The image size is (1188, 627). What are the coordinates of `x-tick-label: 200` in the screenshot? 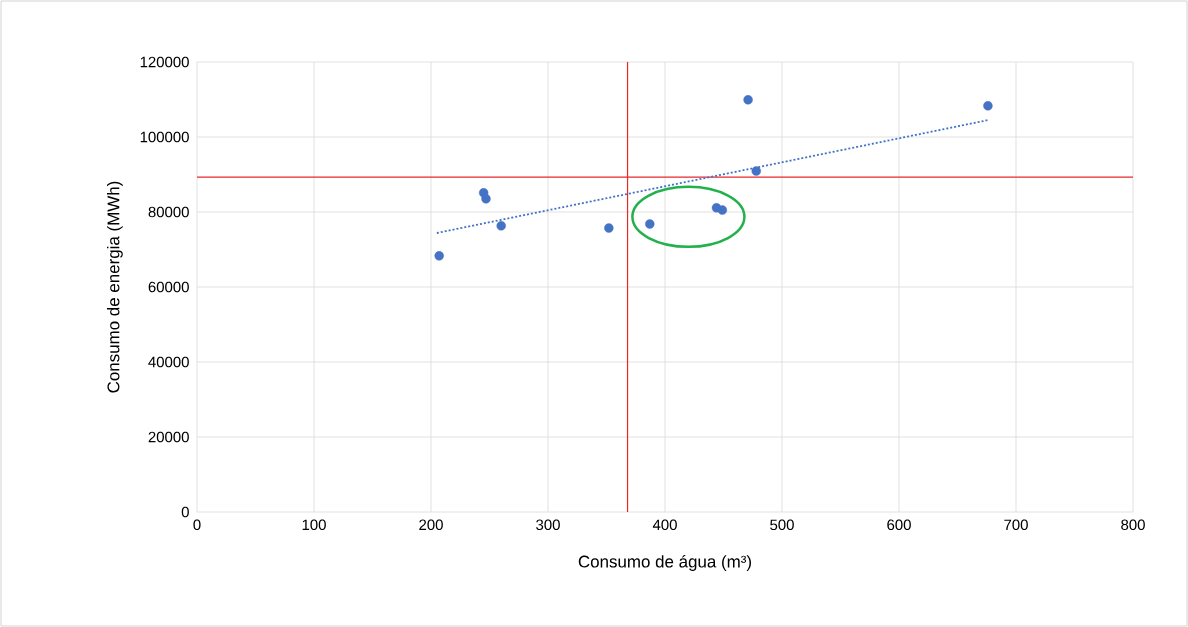 It's located at (431, 525).